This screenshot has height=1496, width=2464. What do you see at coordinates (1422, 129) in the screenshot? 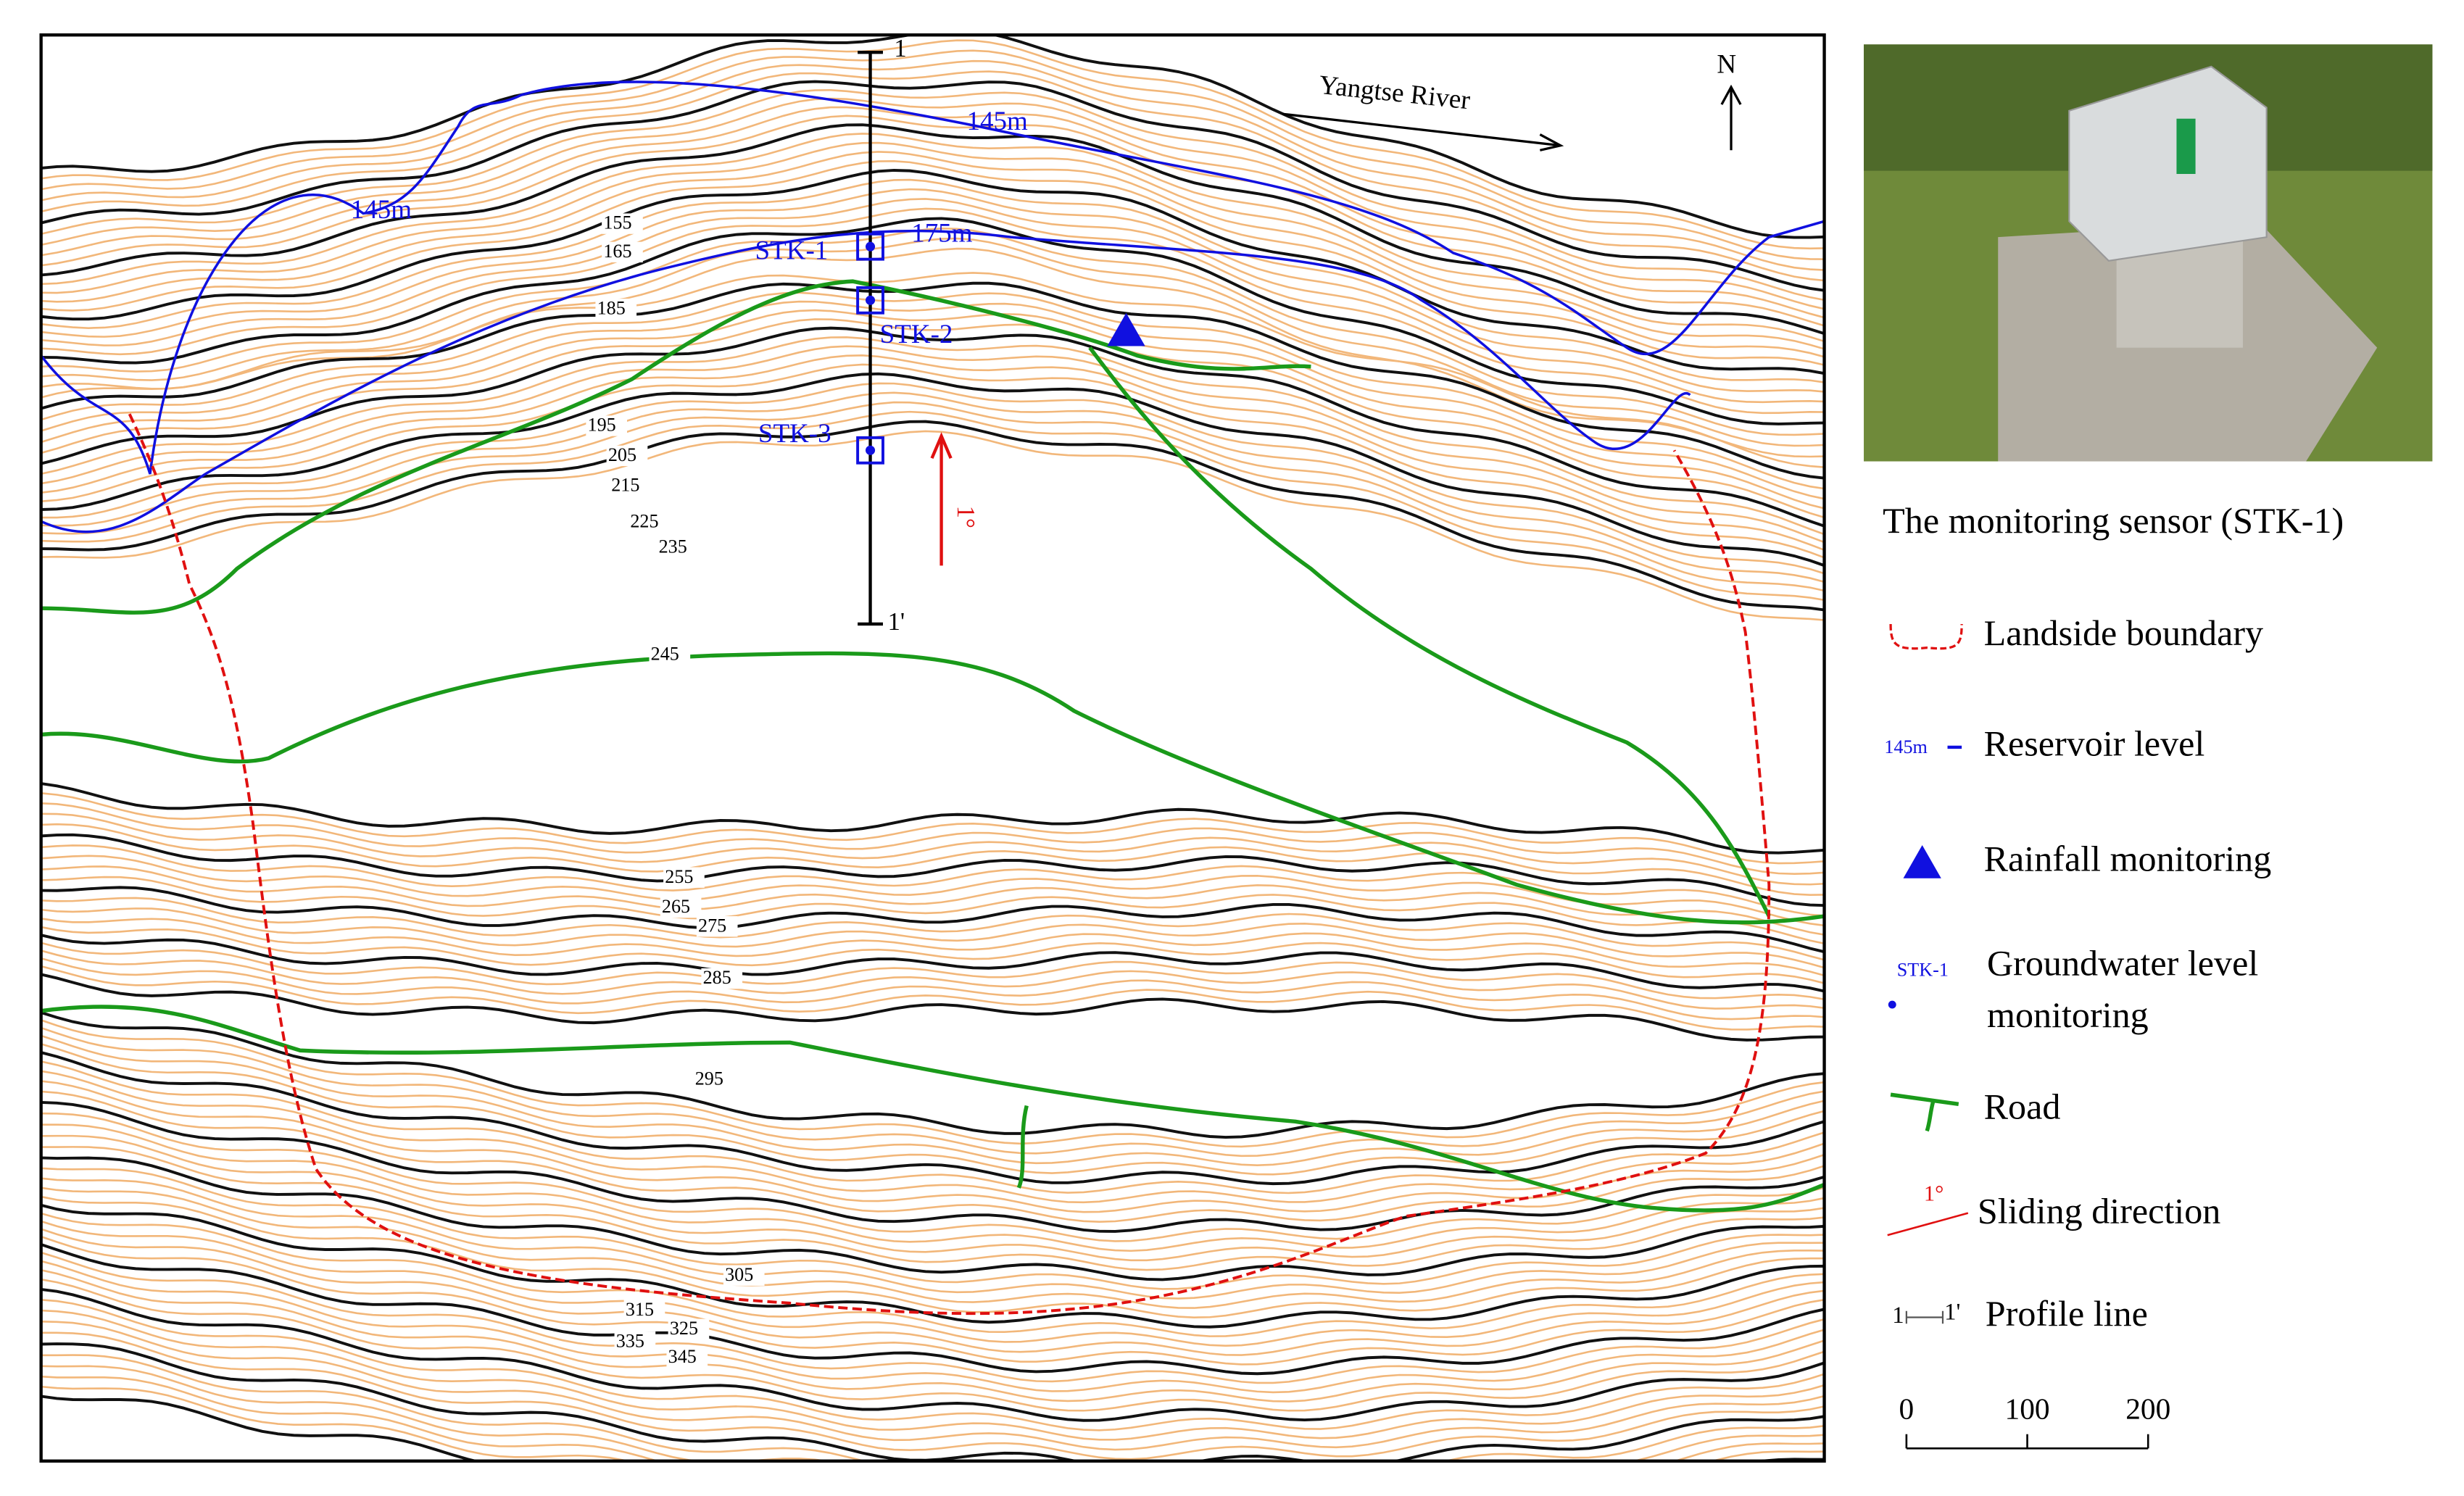
I see `river-arrow` at bounding box center [1422, 129].